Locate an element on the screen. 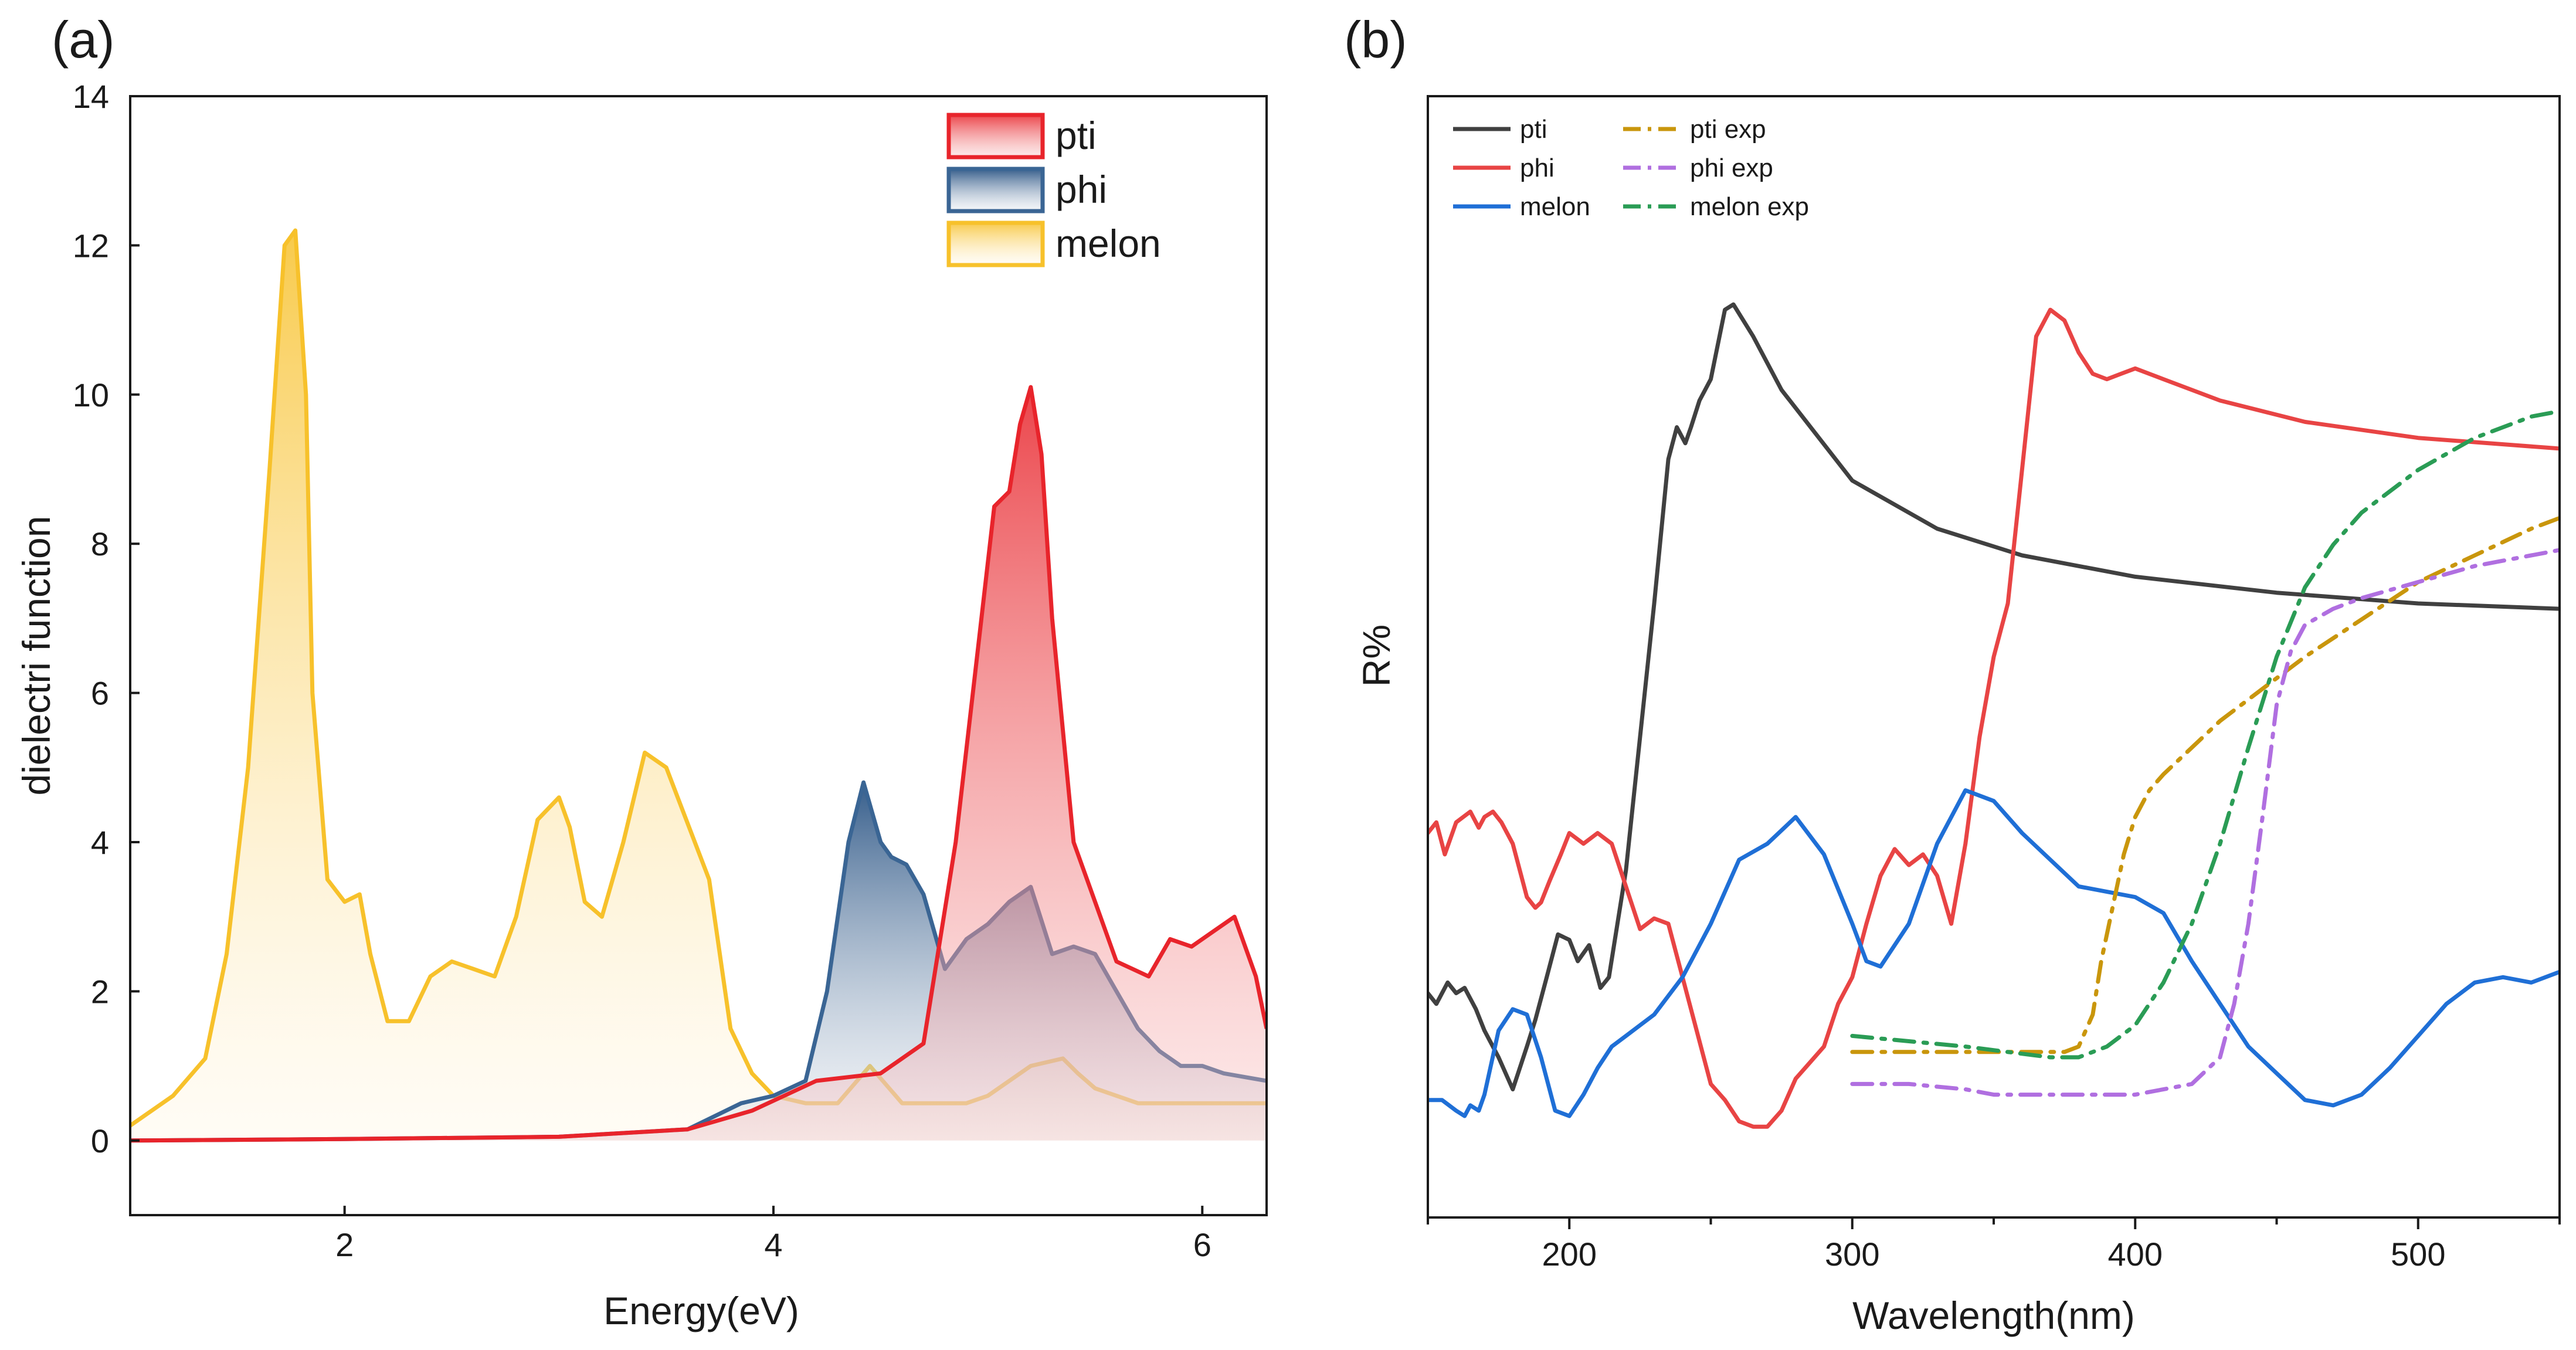 Image resolution: width=2576 pixels, height=1350 pixels. panel-b-legend: pti phi melon pti exp phi exp melon exp is located at coordinates (1631, 168).